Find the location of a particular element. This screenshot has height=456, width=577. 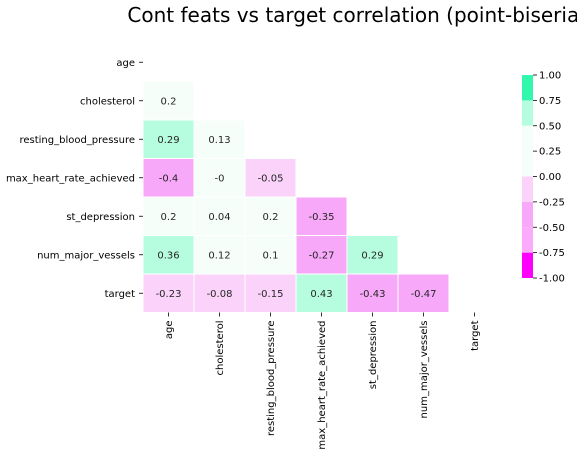

cell-num-major-vessels-cholesterol is located at coordinates (219, 255).